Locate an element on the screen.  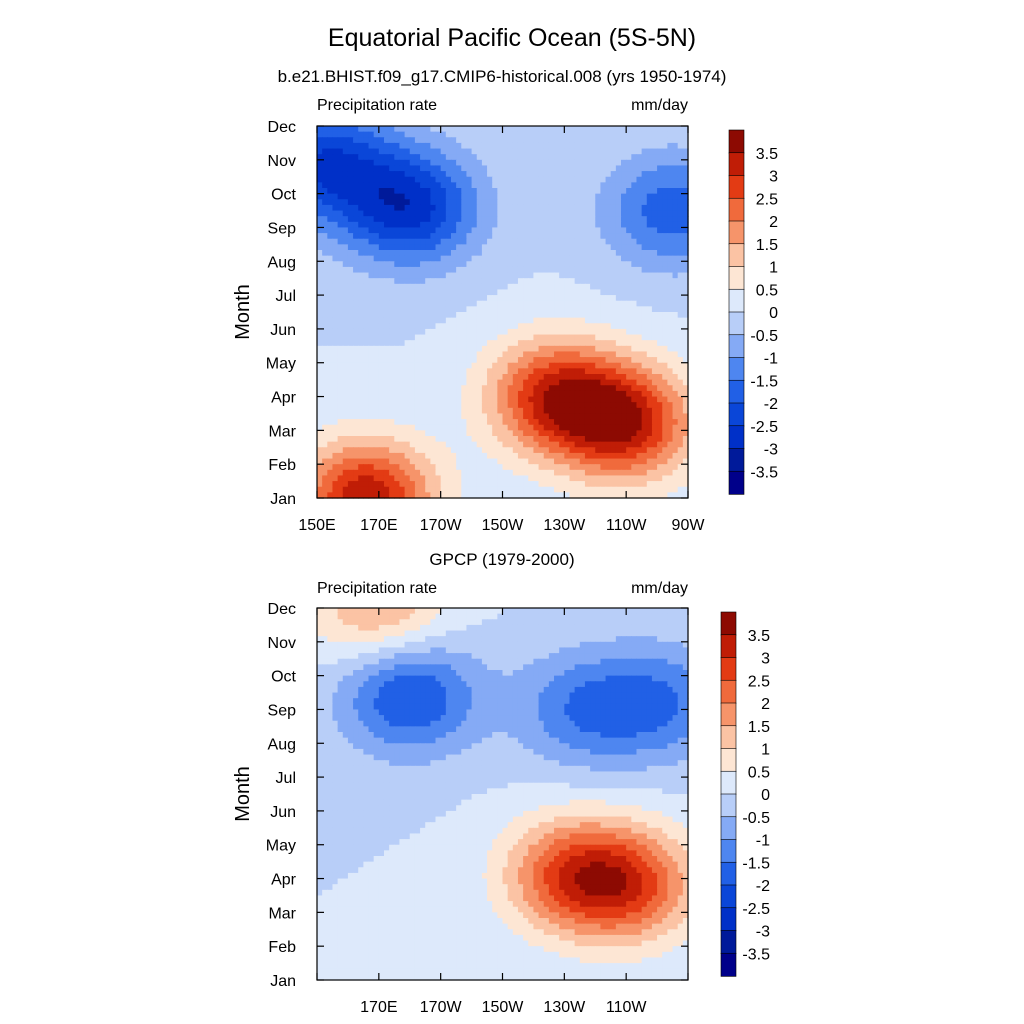
x-tick-label: 90W is located at coordinates (689, 525).